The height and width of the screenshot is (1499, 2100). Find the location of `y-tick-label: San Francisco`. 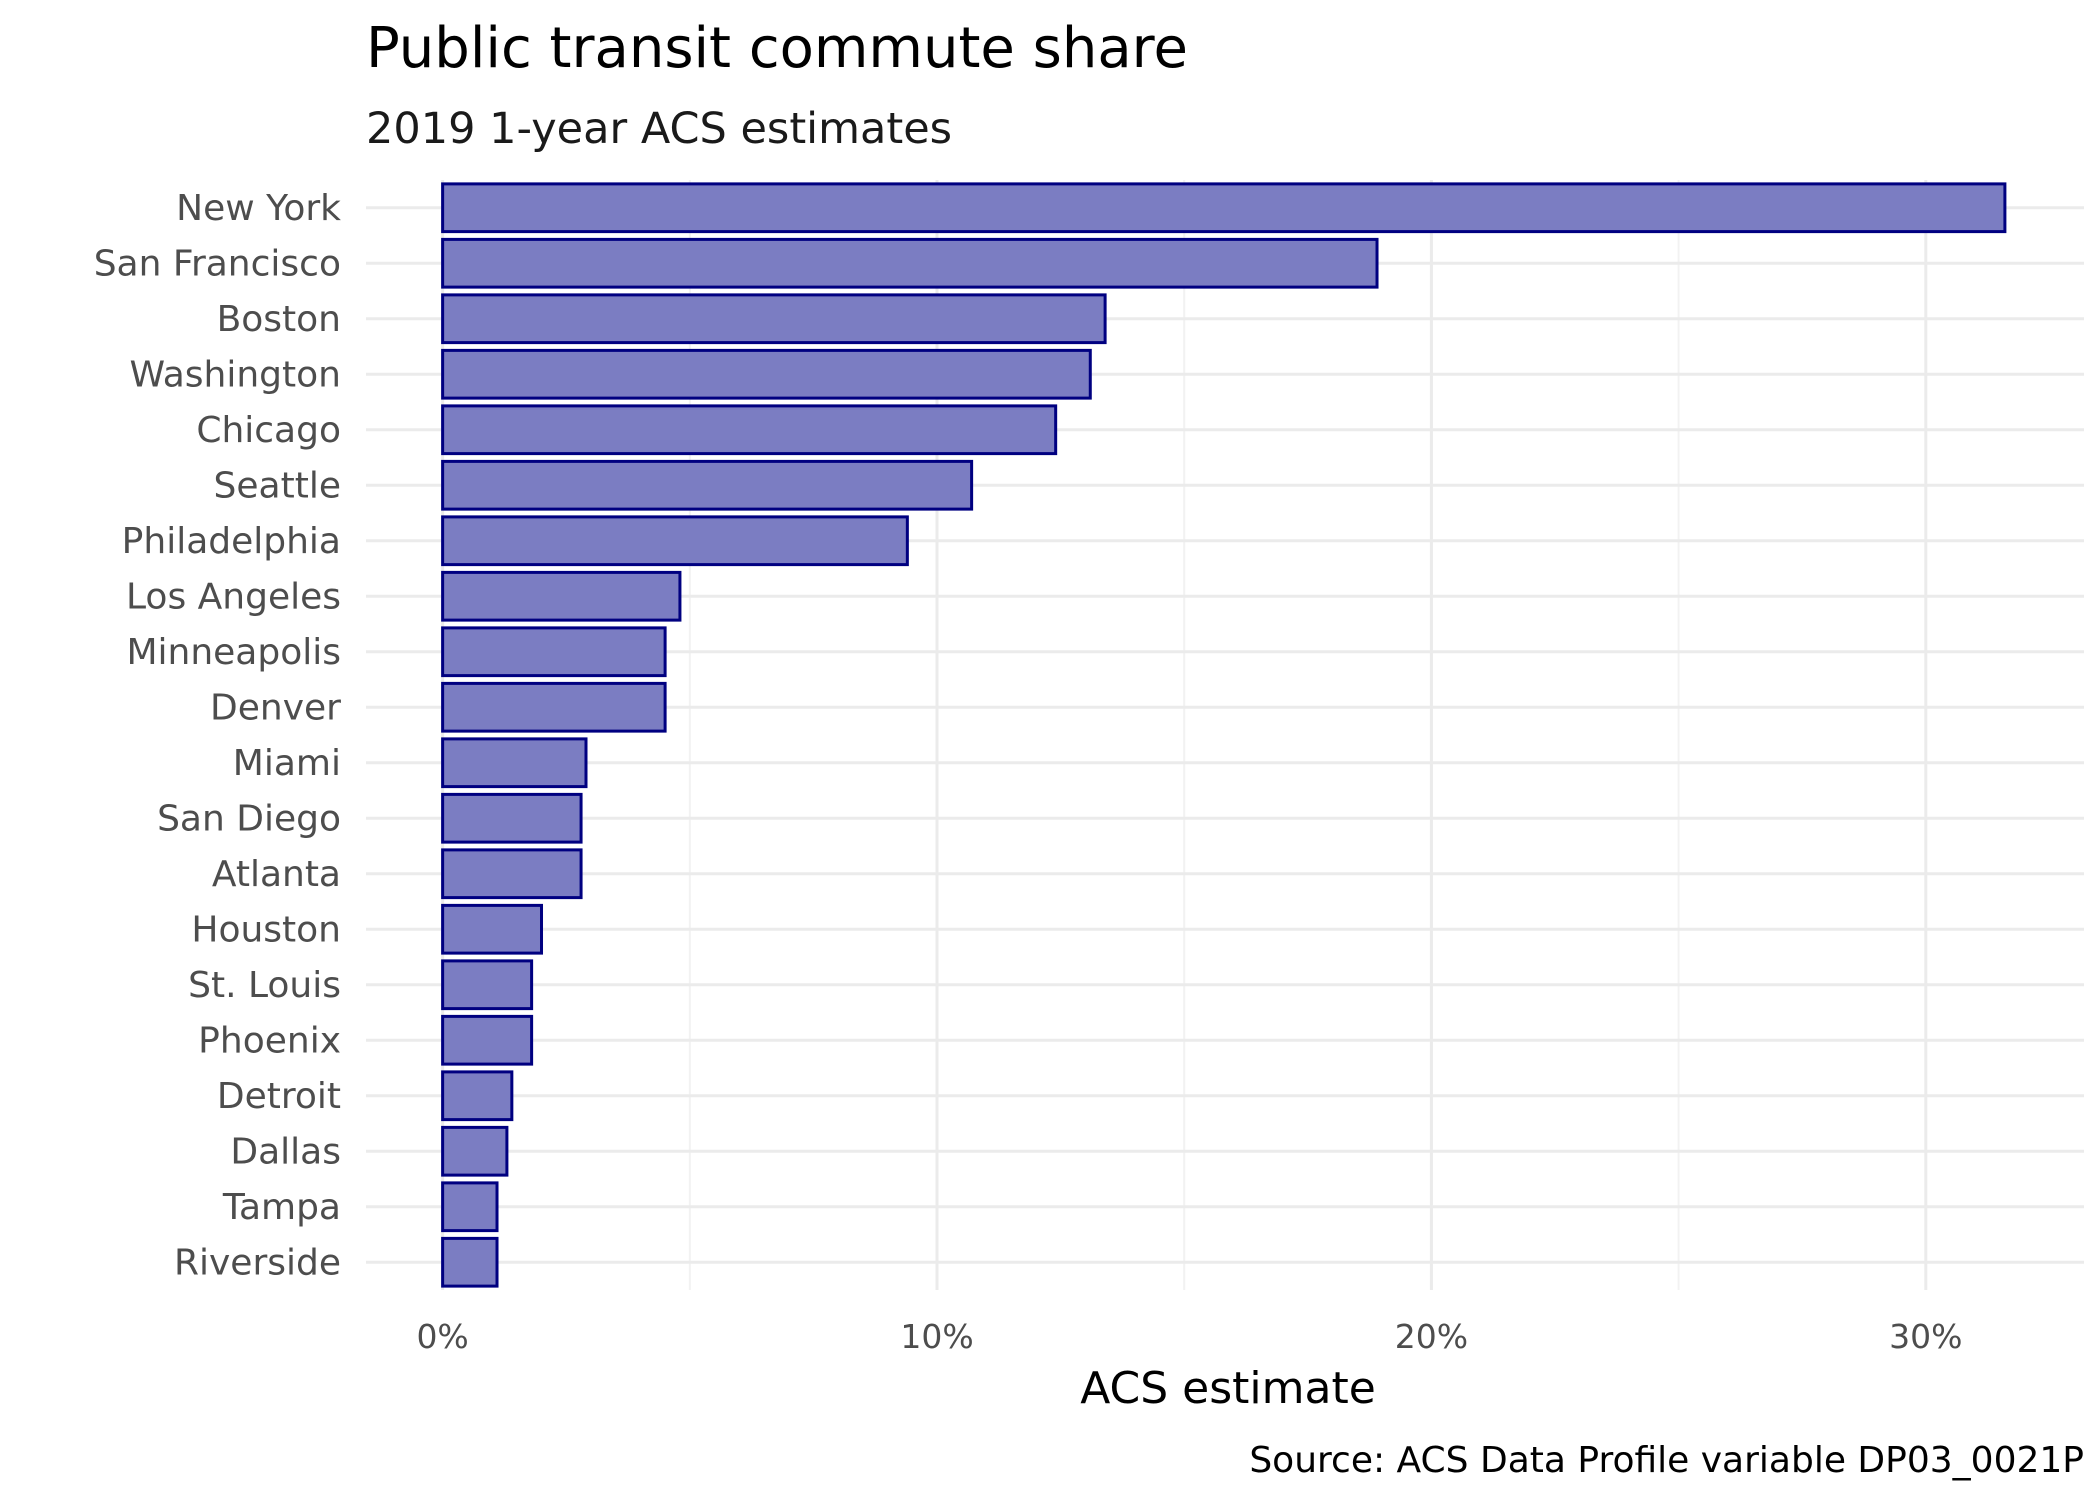

y-tick-label: San Francisco is located at coordinates (217, 263).